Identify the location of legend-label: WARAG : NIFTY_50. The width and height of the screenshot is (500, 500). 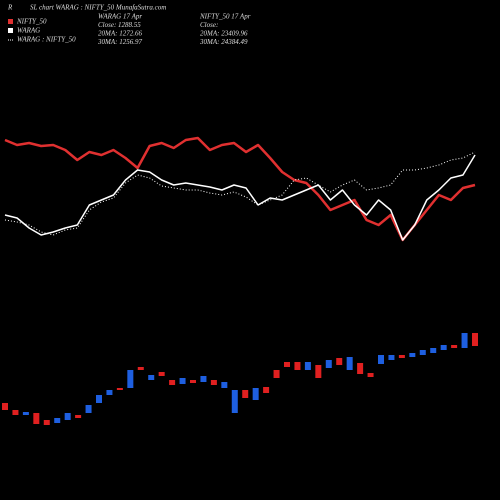
(46, 40).